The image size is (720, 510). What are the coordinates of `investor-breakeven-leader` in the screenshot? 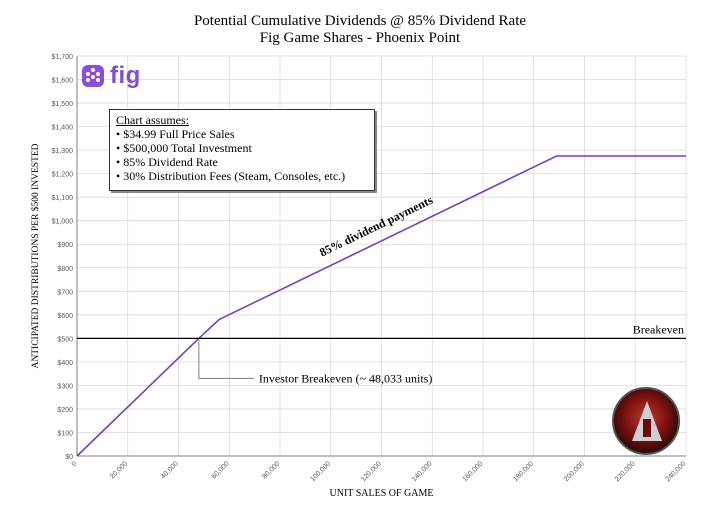 It's located at (226, 359).